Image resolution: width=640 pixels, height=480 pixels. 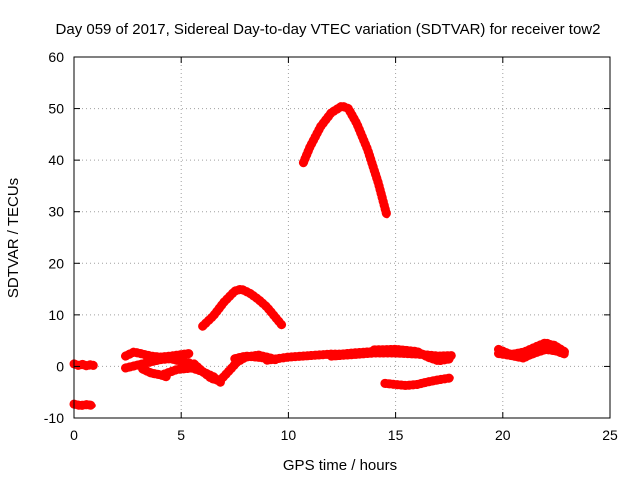 What do you see at coordinates (56, 263) in the screenshot?
I see `y-tick-label: 20` at bounding box center [56, 263].